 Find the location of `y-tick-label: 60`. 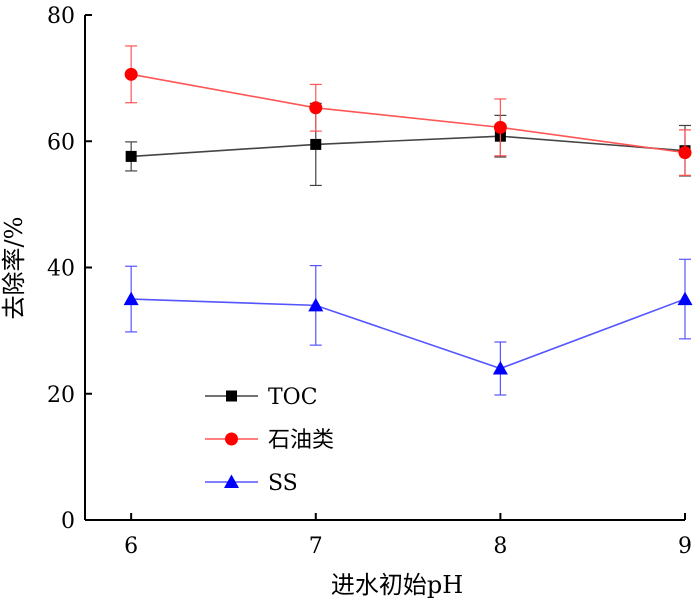

y-tick-label: 60 is located at coordinates (61, 142).